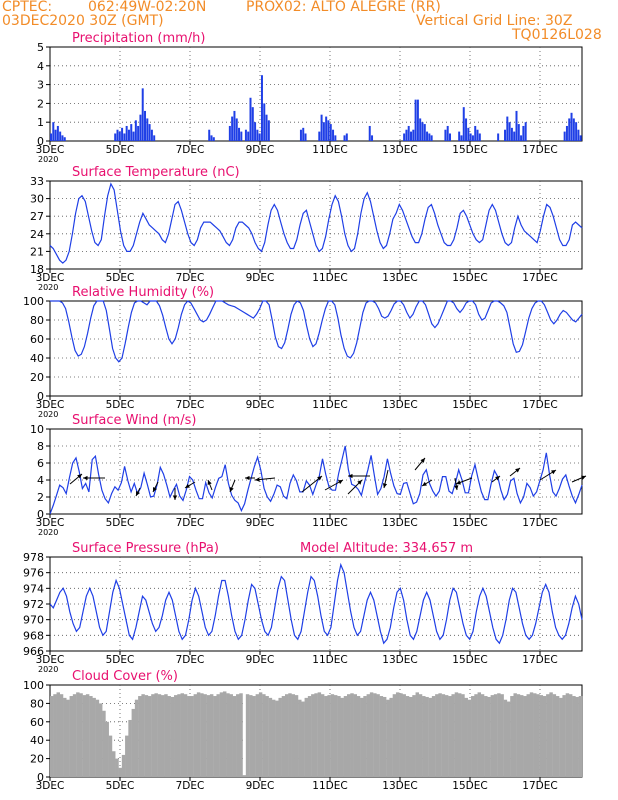 The height and width of the screenshot is (800, 618). I want to click on panel3-ytick-label: 80, so click(37, 320).